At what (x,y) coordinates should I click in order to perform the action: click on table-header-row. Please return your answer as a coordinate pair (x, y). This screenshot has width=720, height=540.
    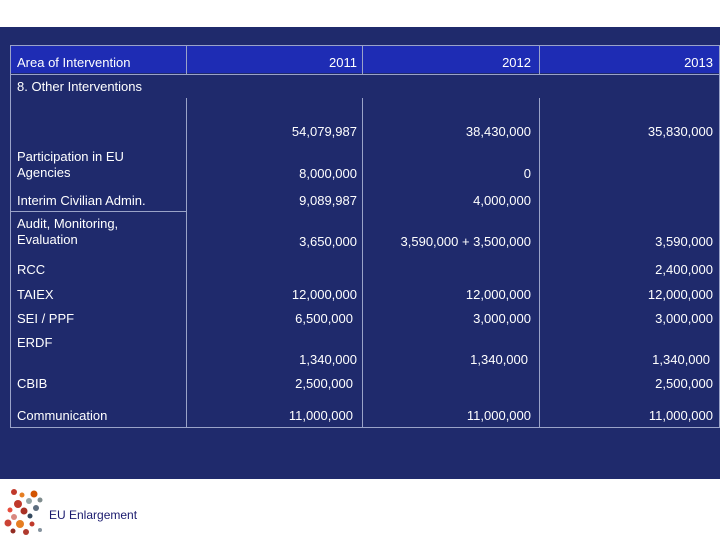
    Looking at the image, I should click on (365, 59).